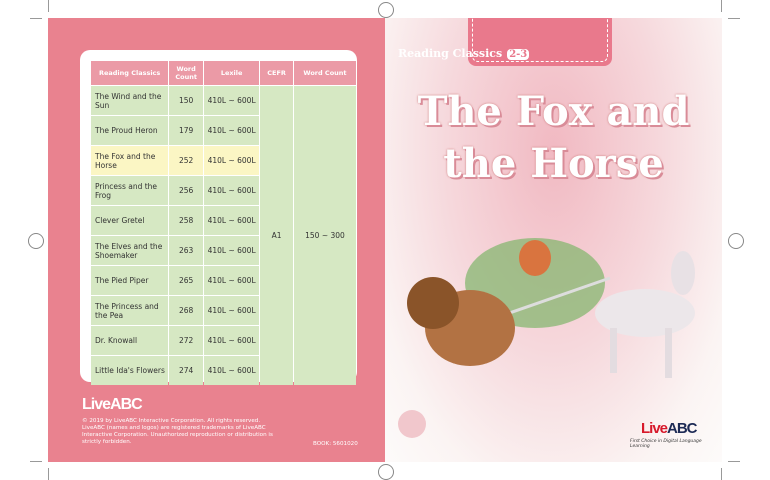 The width and height of the screenshot is (770, 480). Describe the element at coordinates (553, 111) in the screenshot. I see `title-line: The Fox and` at that location.